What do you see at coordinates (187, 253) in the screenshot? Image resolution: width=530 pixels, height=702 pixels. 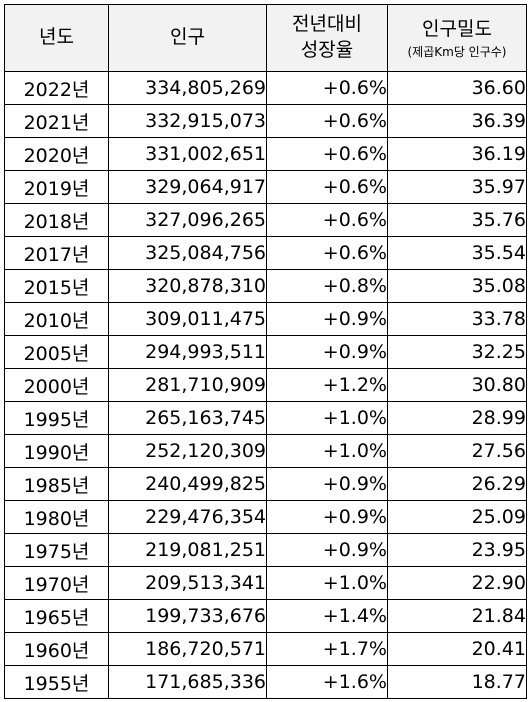 I see `population-cell: 325,084,756` at bounding box center [187, 253].